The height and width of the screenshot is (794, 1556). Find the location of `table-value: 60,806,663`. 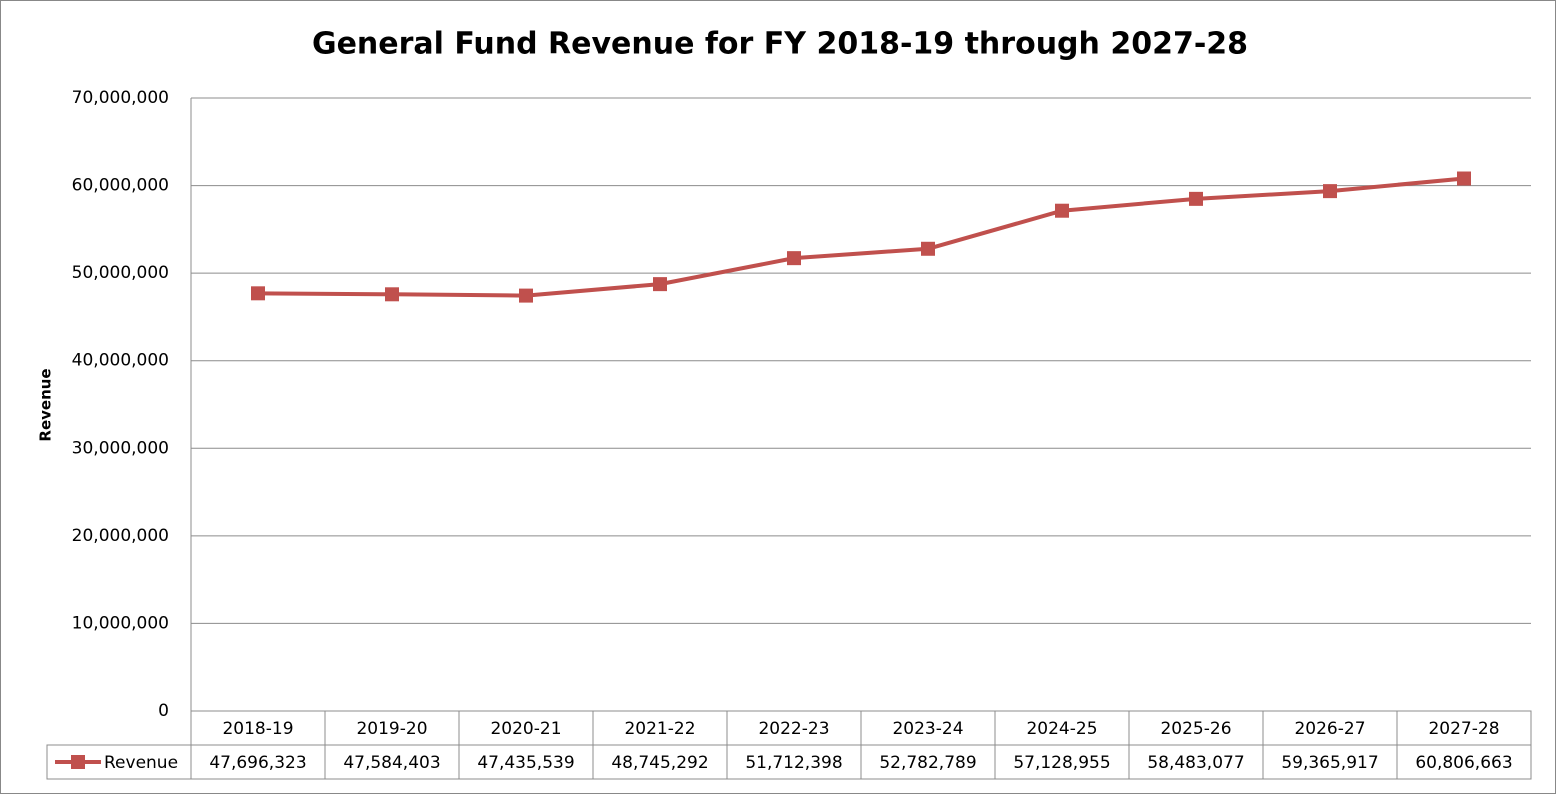

table-value: 60,806,663 is located at coordinates (1463, 763).